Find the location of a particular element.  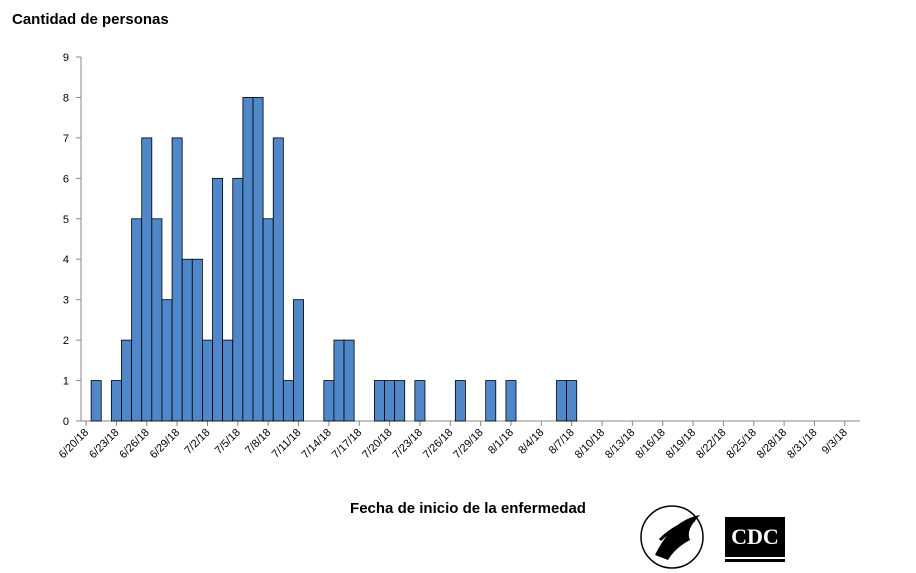

x-tick-label: 6/26/18 is located at coordinates (134, 444).